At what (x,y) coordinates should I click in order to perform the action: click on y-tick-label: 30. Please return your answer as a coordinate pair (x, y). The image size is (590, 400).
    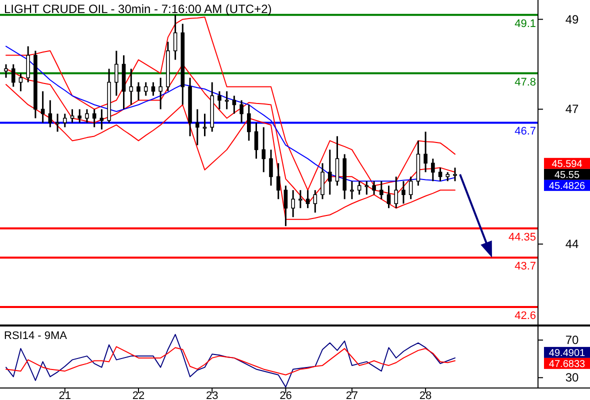
    Looking at the image, I should click on (572, 377).